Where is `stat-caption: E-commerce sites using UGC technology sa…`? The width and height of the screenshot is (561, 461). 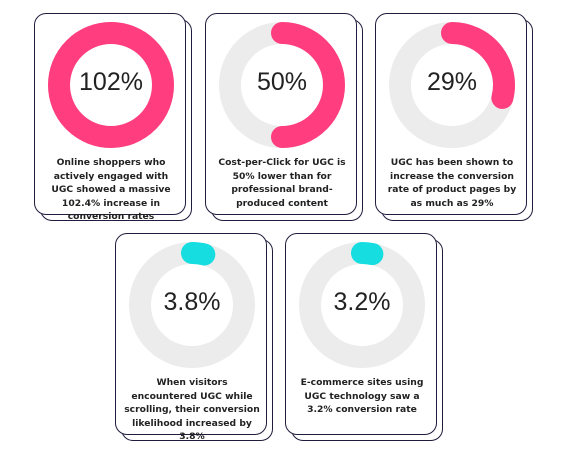
stat-caption: E-commerce sites using UGC technology sa… is located at coordinates (362, 396).